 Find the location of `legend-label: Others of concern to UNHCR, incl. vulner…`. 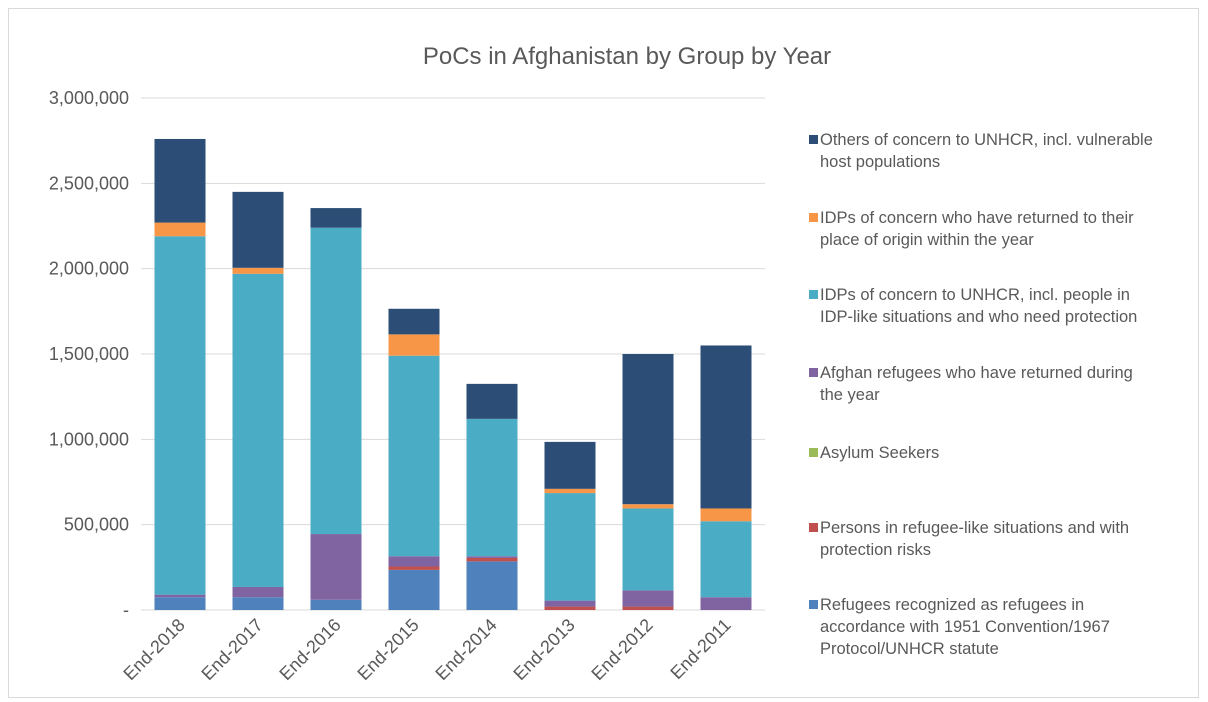

legend-label: Others of concern to UNHCR, incl. vulner… is located at coordinates (986, 140).